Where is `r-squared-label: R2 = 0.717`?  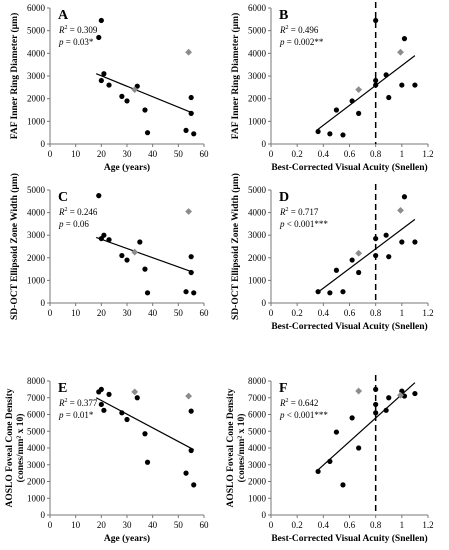 r-squared-label: R2 = 0.717 is located at coordinates (299, 212).